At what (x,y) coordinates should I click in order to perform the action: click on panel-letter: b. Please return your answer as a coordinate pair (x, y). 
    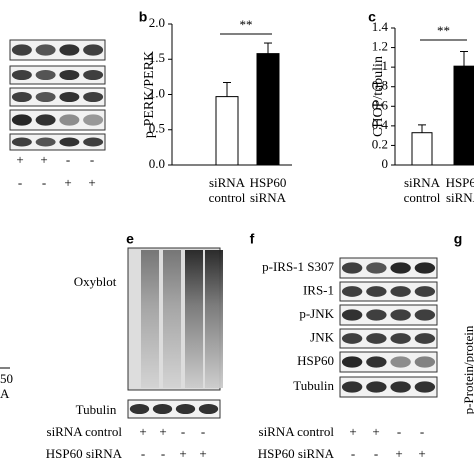
    Looking at the image, I should click on (143, 17).